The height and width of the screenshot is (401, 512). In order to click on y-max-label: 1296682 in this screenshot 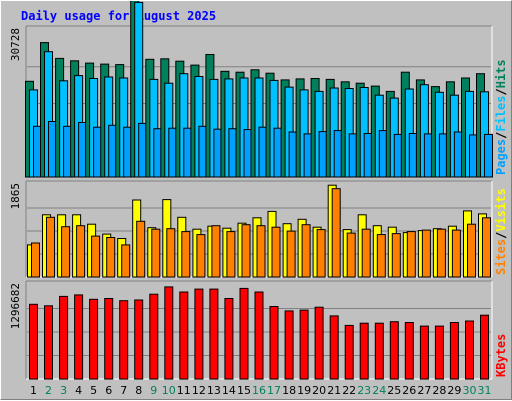, I will do `click(15, 306)`.